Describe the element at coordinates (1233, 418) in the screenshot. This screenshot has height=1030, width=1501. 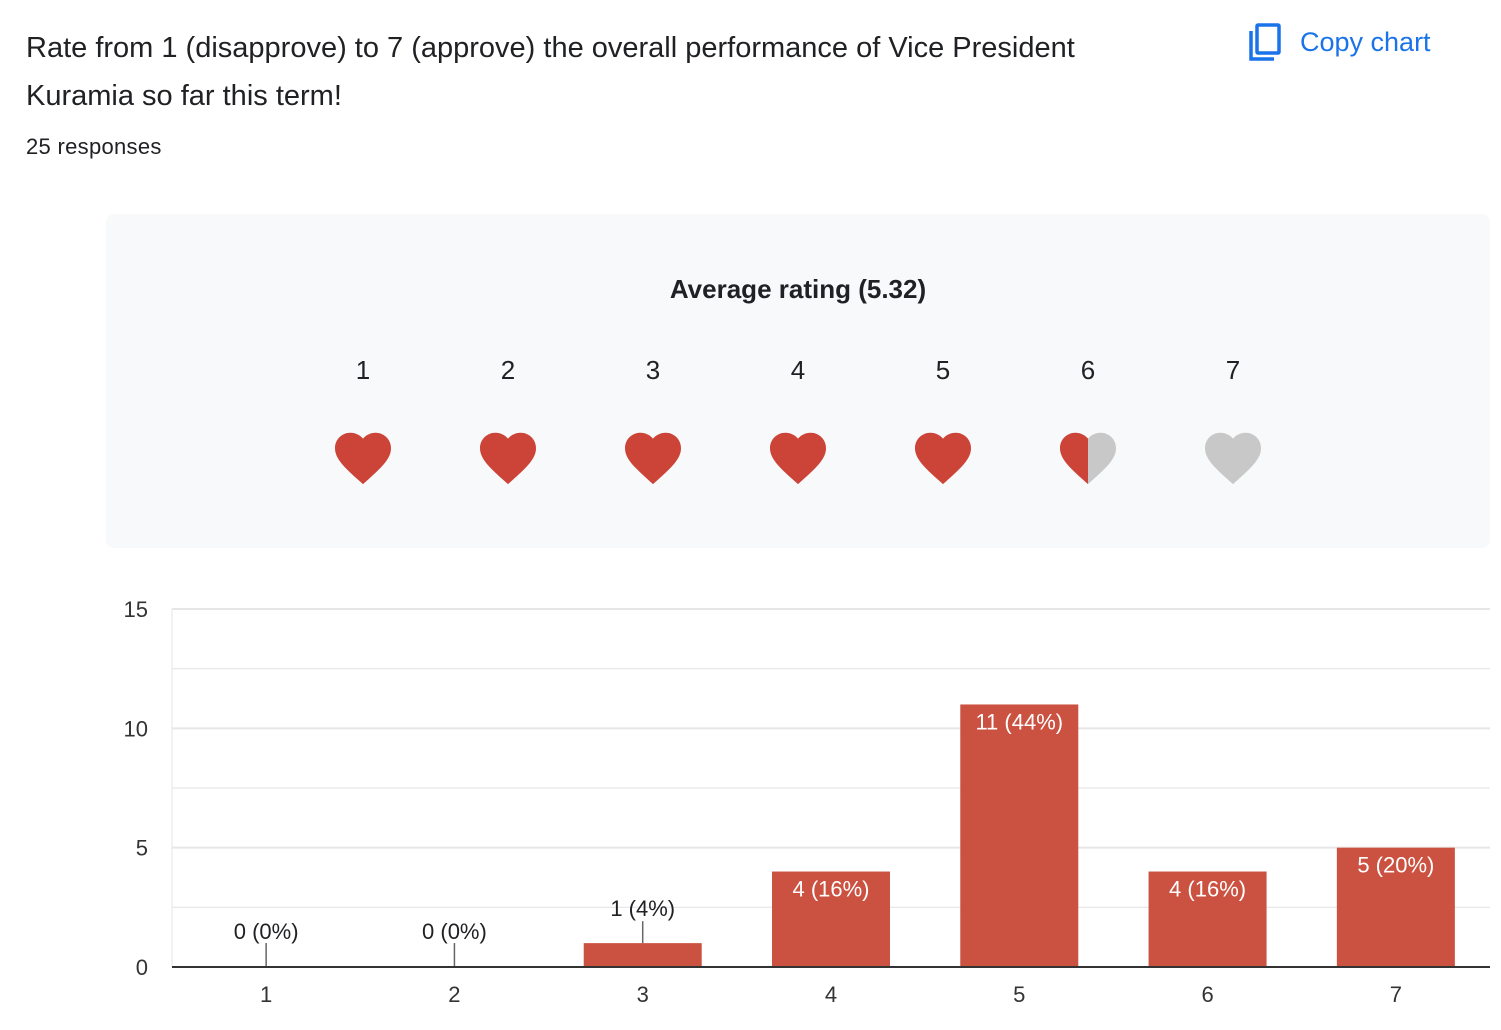
I see `rating-scale-item: 7` at that location.